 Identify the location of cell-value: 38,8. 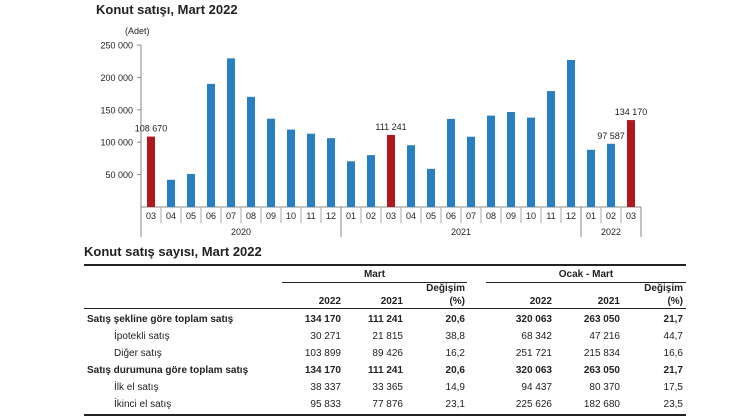
(455, 336).